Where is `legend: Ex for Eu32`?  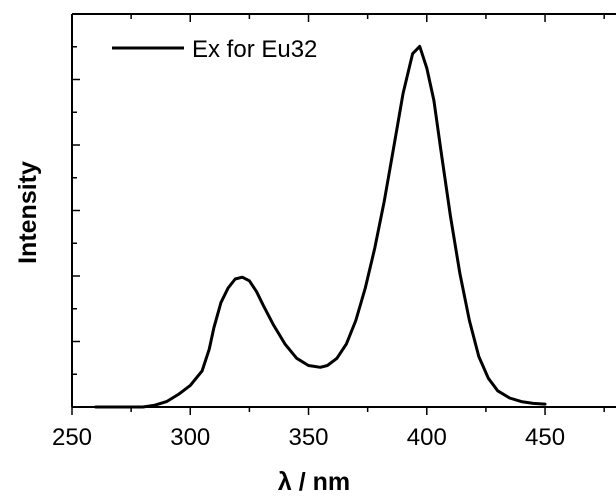 legend: Ex for Eu32 is located at coordinates (214, 49).